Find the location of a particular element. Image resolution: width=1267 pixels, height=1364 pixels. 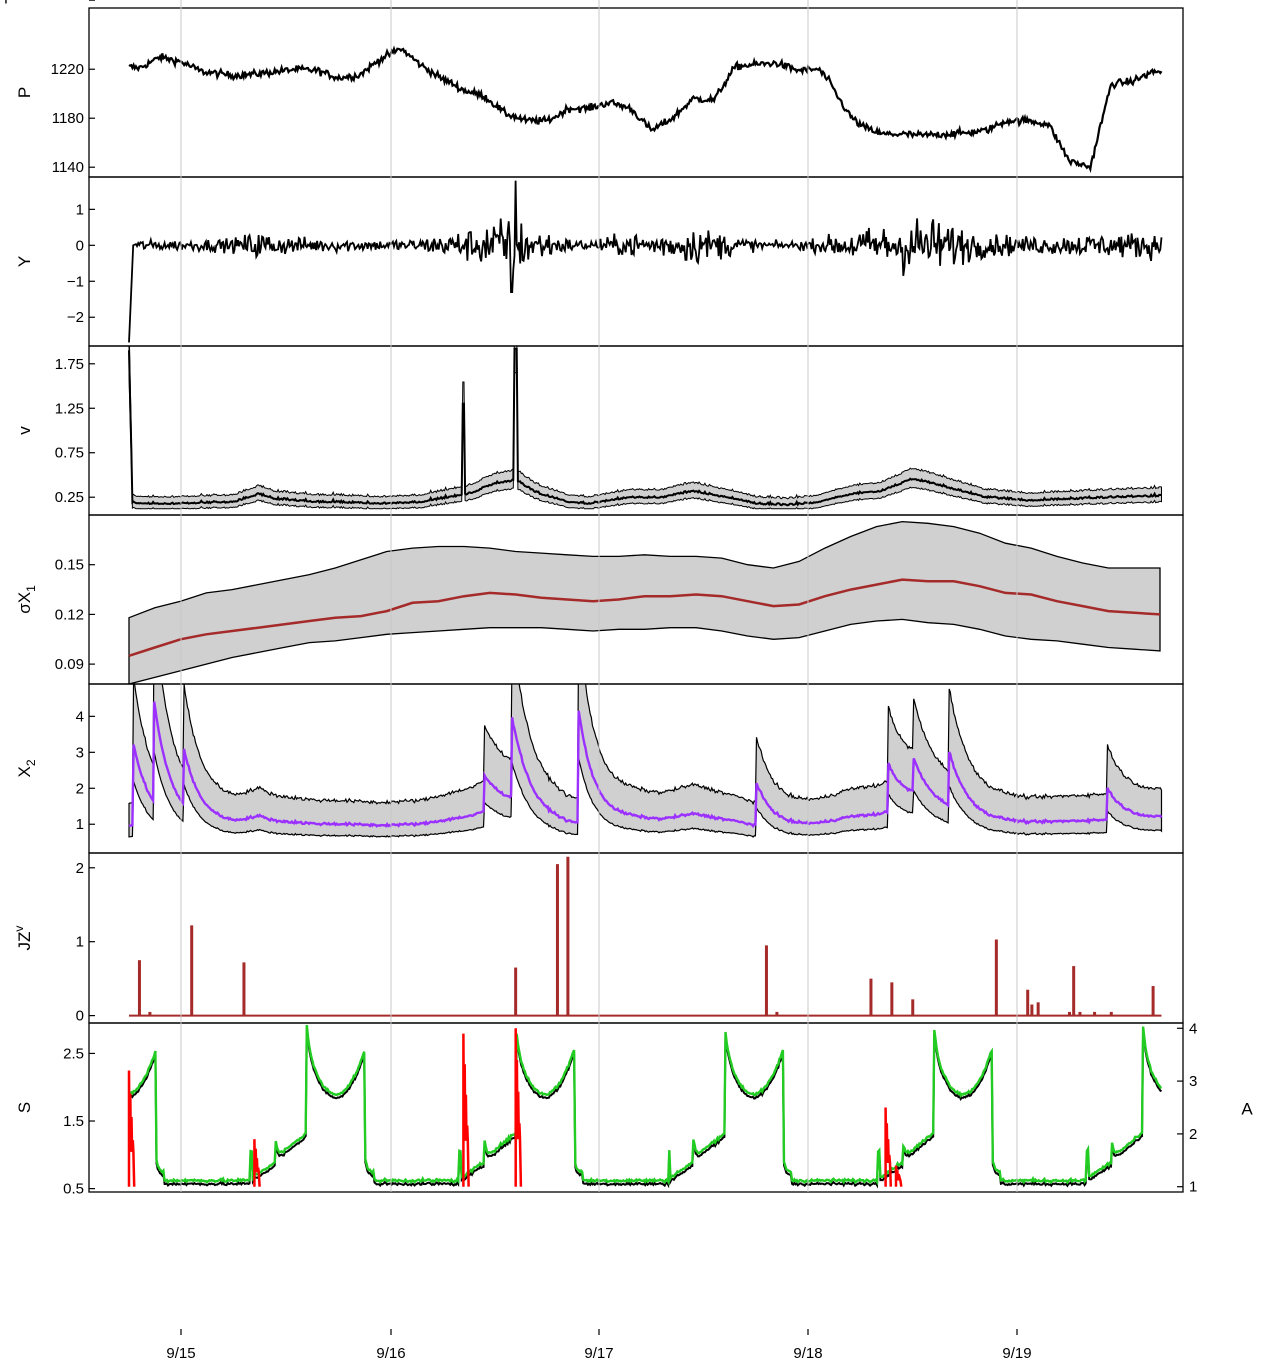

spike is located at coordinates (518, 1107).